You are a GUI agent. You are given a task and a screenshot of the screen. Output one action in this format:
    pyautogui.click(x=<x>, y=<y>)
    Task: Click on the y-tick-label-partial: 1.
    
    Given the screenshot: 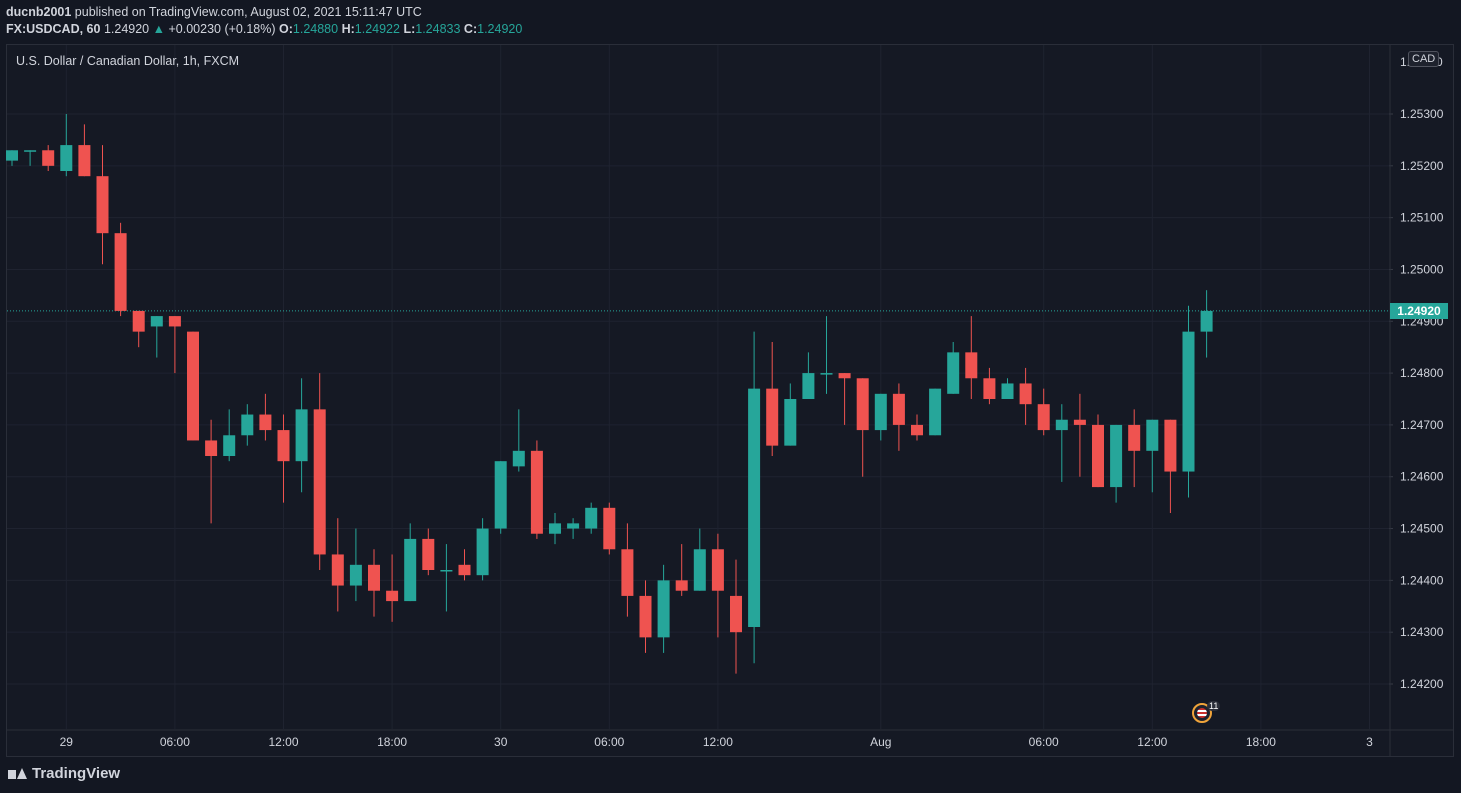 What is the action you would take?
    pyautogui.click(x=1405, y=62)
    